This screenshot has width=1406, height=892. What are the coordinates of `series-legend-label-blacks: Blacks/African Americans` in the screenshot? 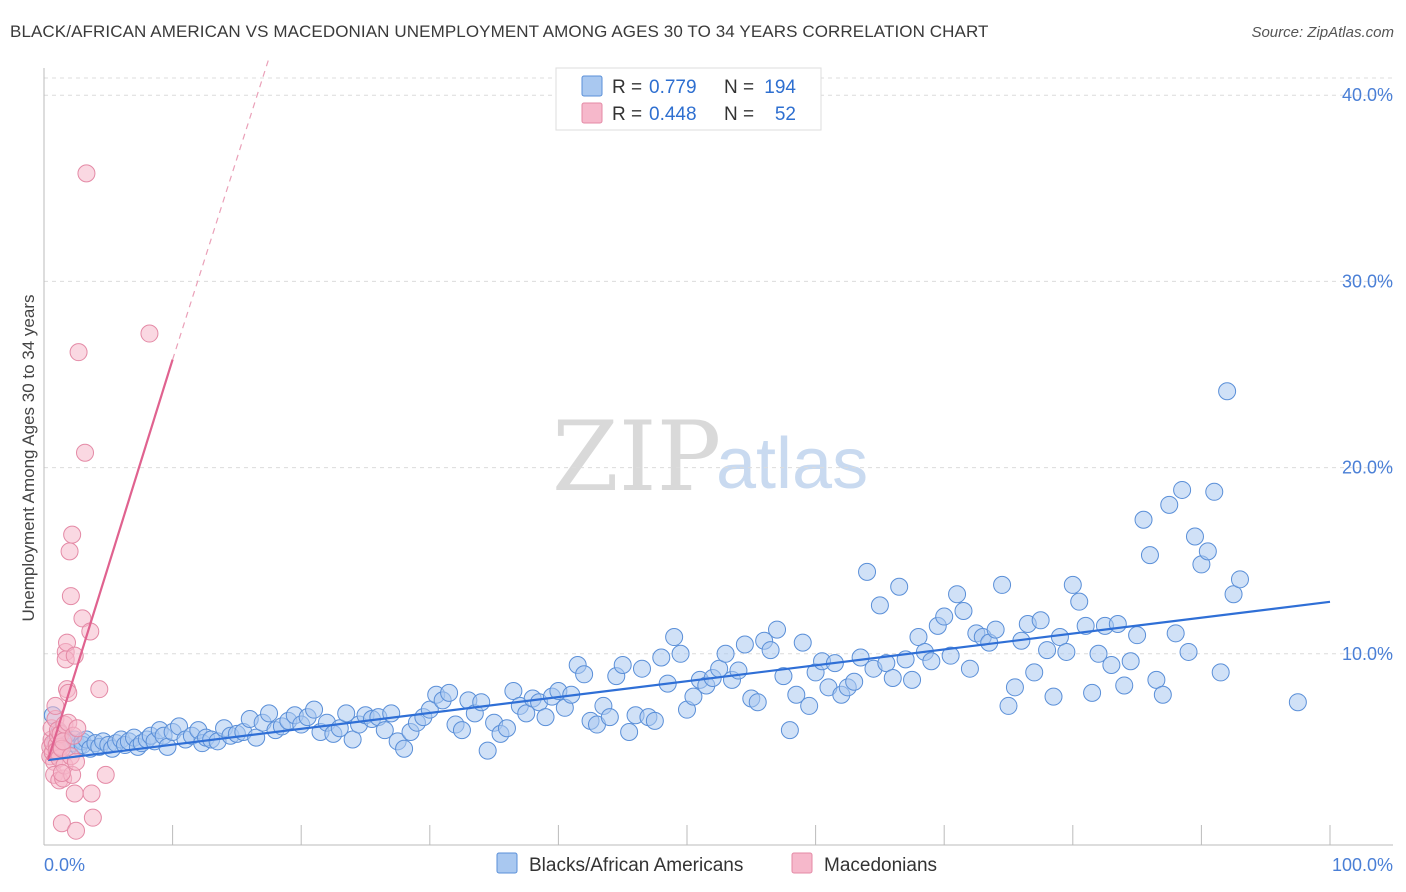 It's located at (636, 865).